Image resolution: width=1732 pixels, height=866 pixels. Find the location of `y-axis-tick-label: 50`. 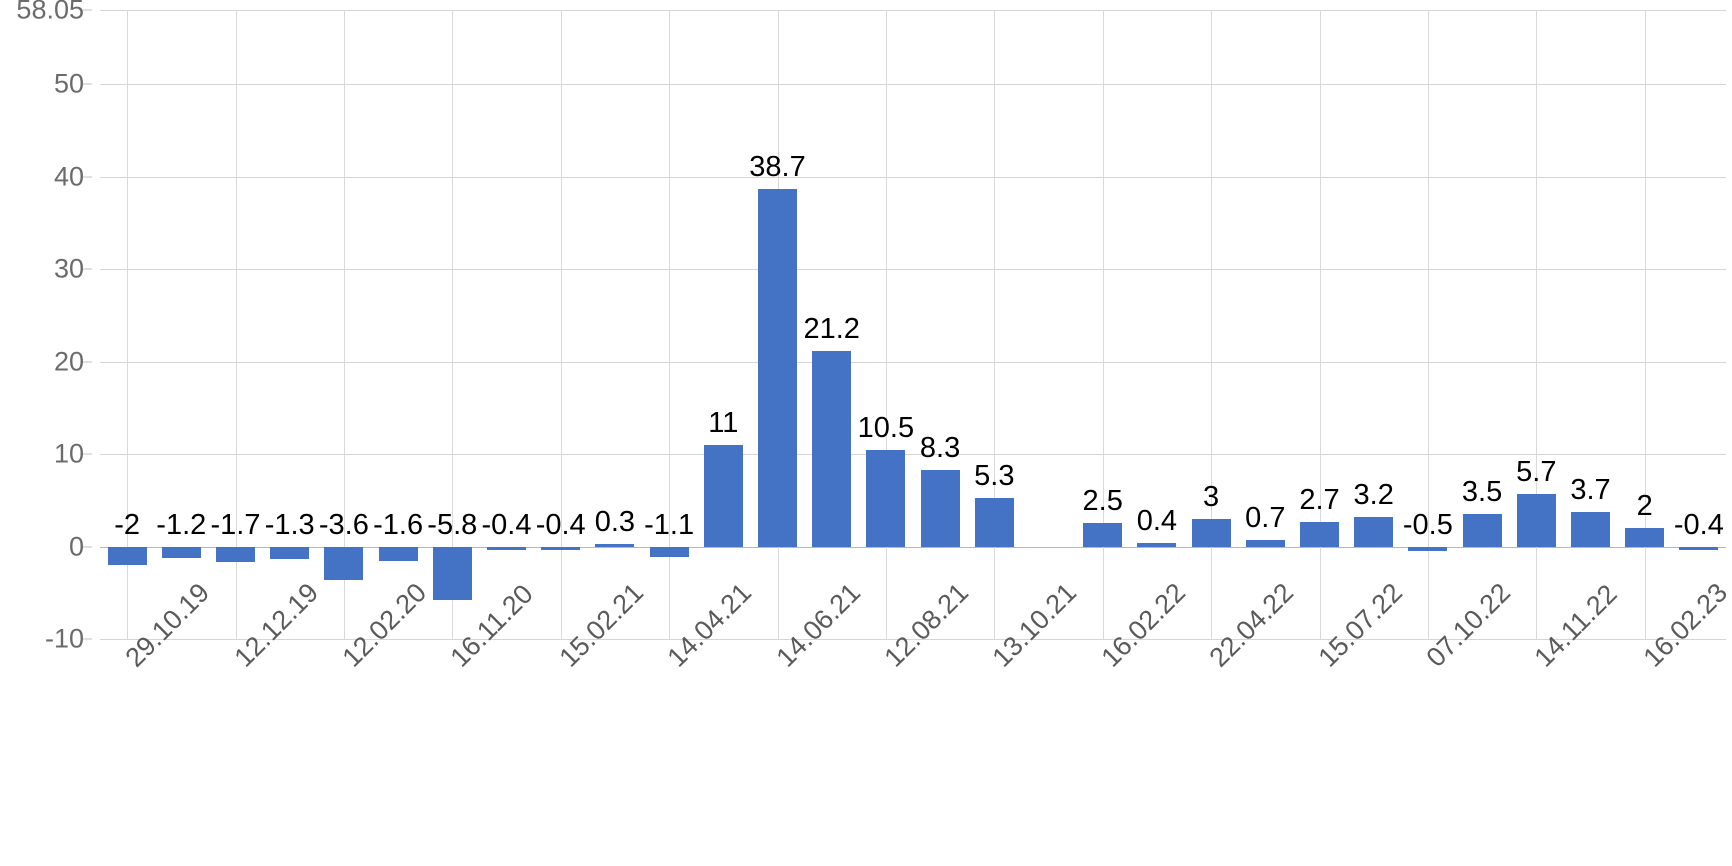

y-axis-tick-label: 50 is located at coordinates (68, 83).